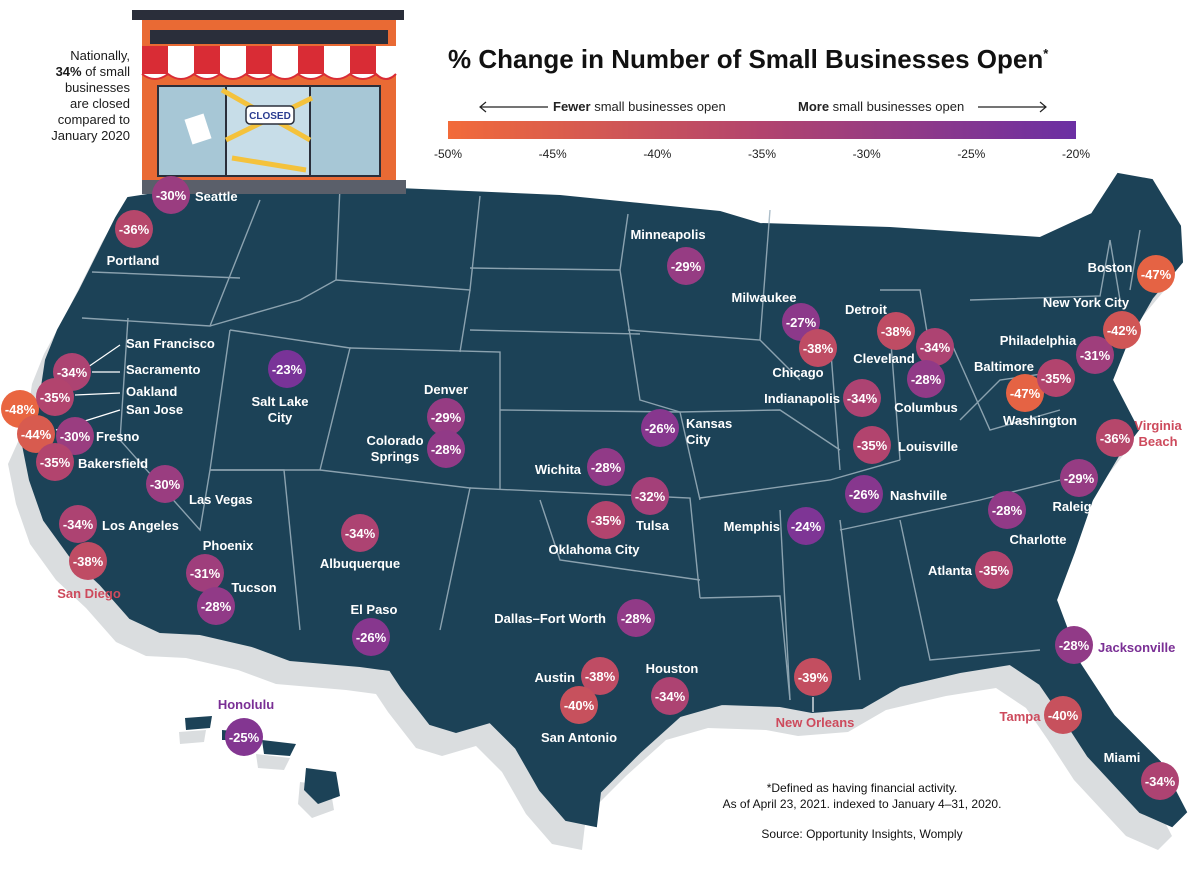  What do you see at coordinates (558, 469) in the screenshot?
I see `city-name-label: Wichita` at bounding box center [558, 469].